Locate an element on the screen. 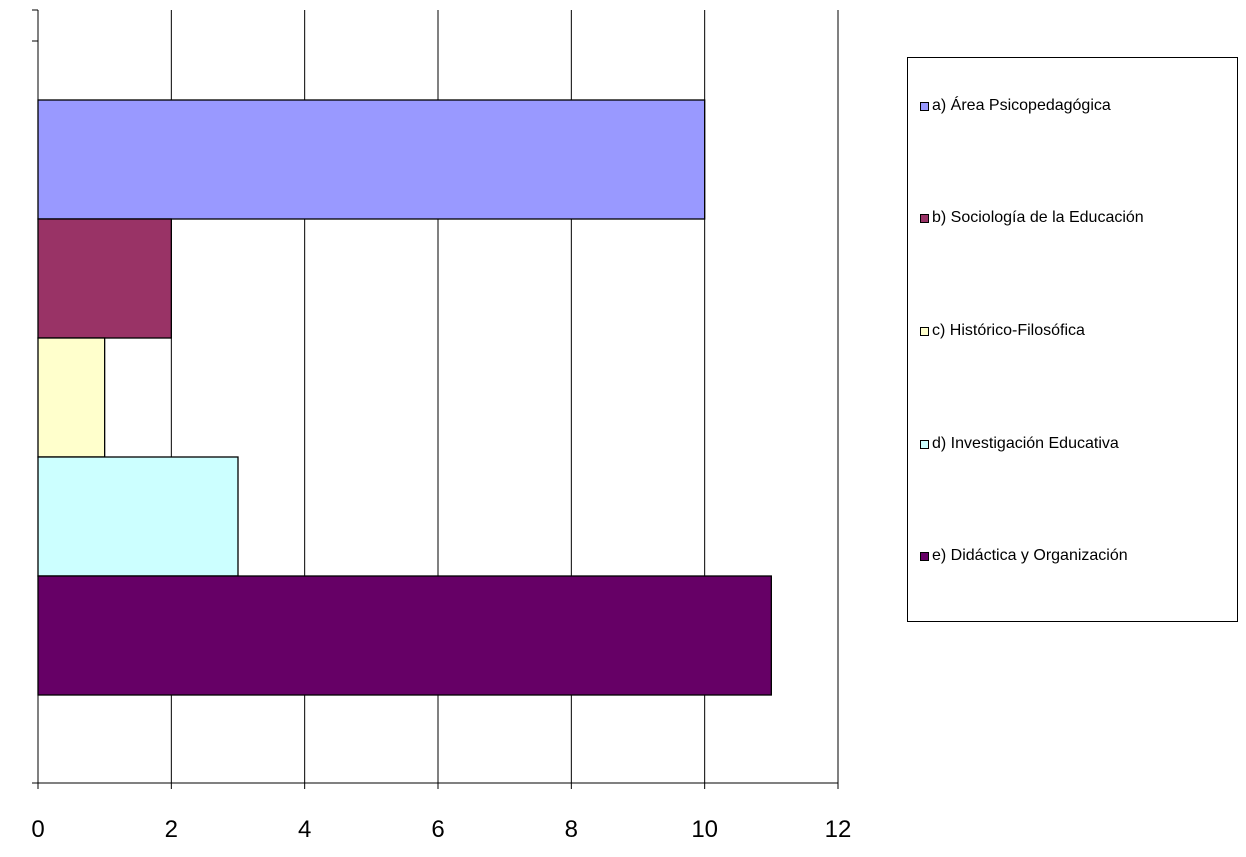  legend-label: b) Sociología de la Educación is located at coordinates (1038, 217).